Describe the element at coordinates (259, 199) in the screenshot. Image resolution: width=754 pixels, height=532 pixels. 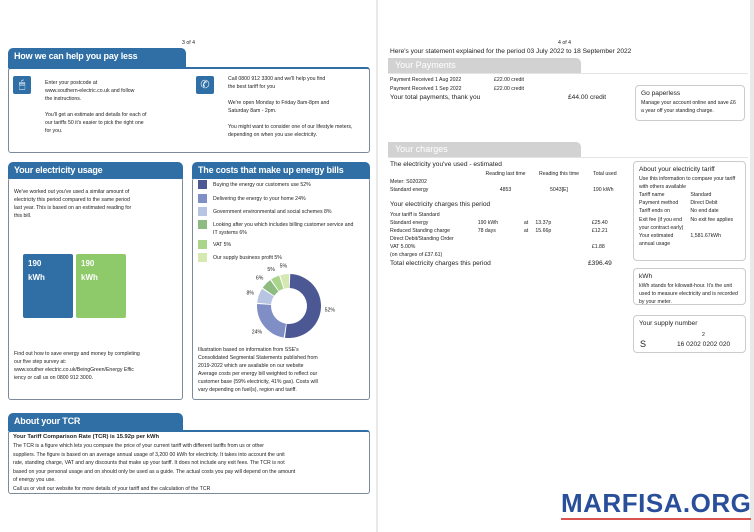
I see `legend-label: Delivering the energy to your home 24%` at that location.